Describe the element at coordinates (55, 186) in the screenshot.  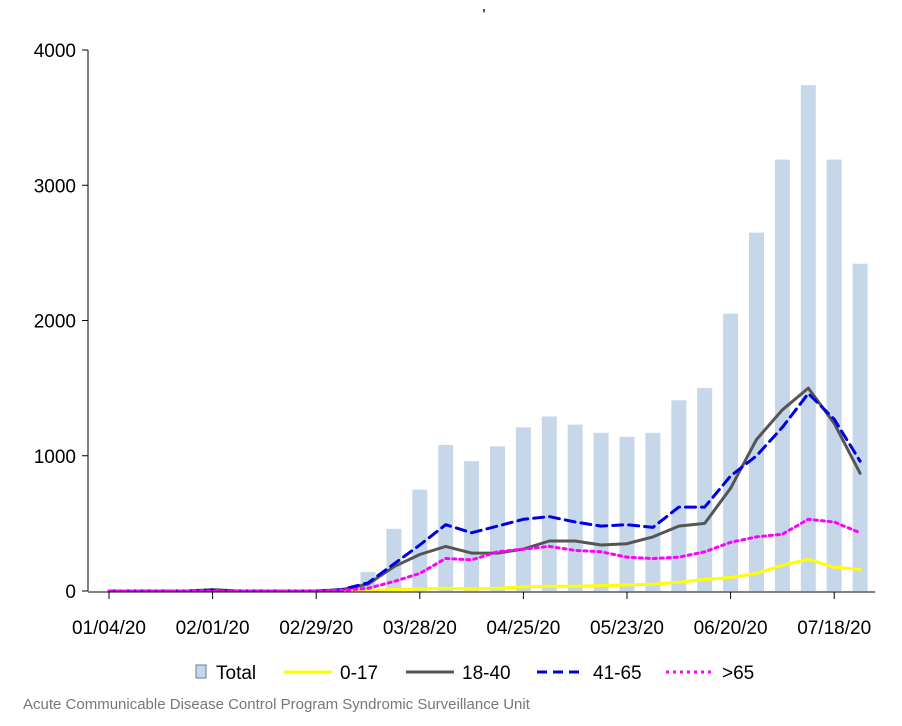
I see `y-tick-label: 3000` at that location.